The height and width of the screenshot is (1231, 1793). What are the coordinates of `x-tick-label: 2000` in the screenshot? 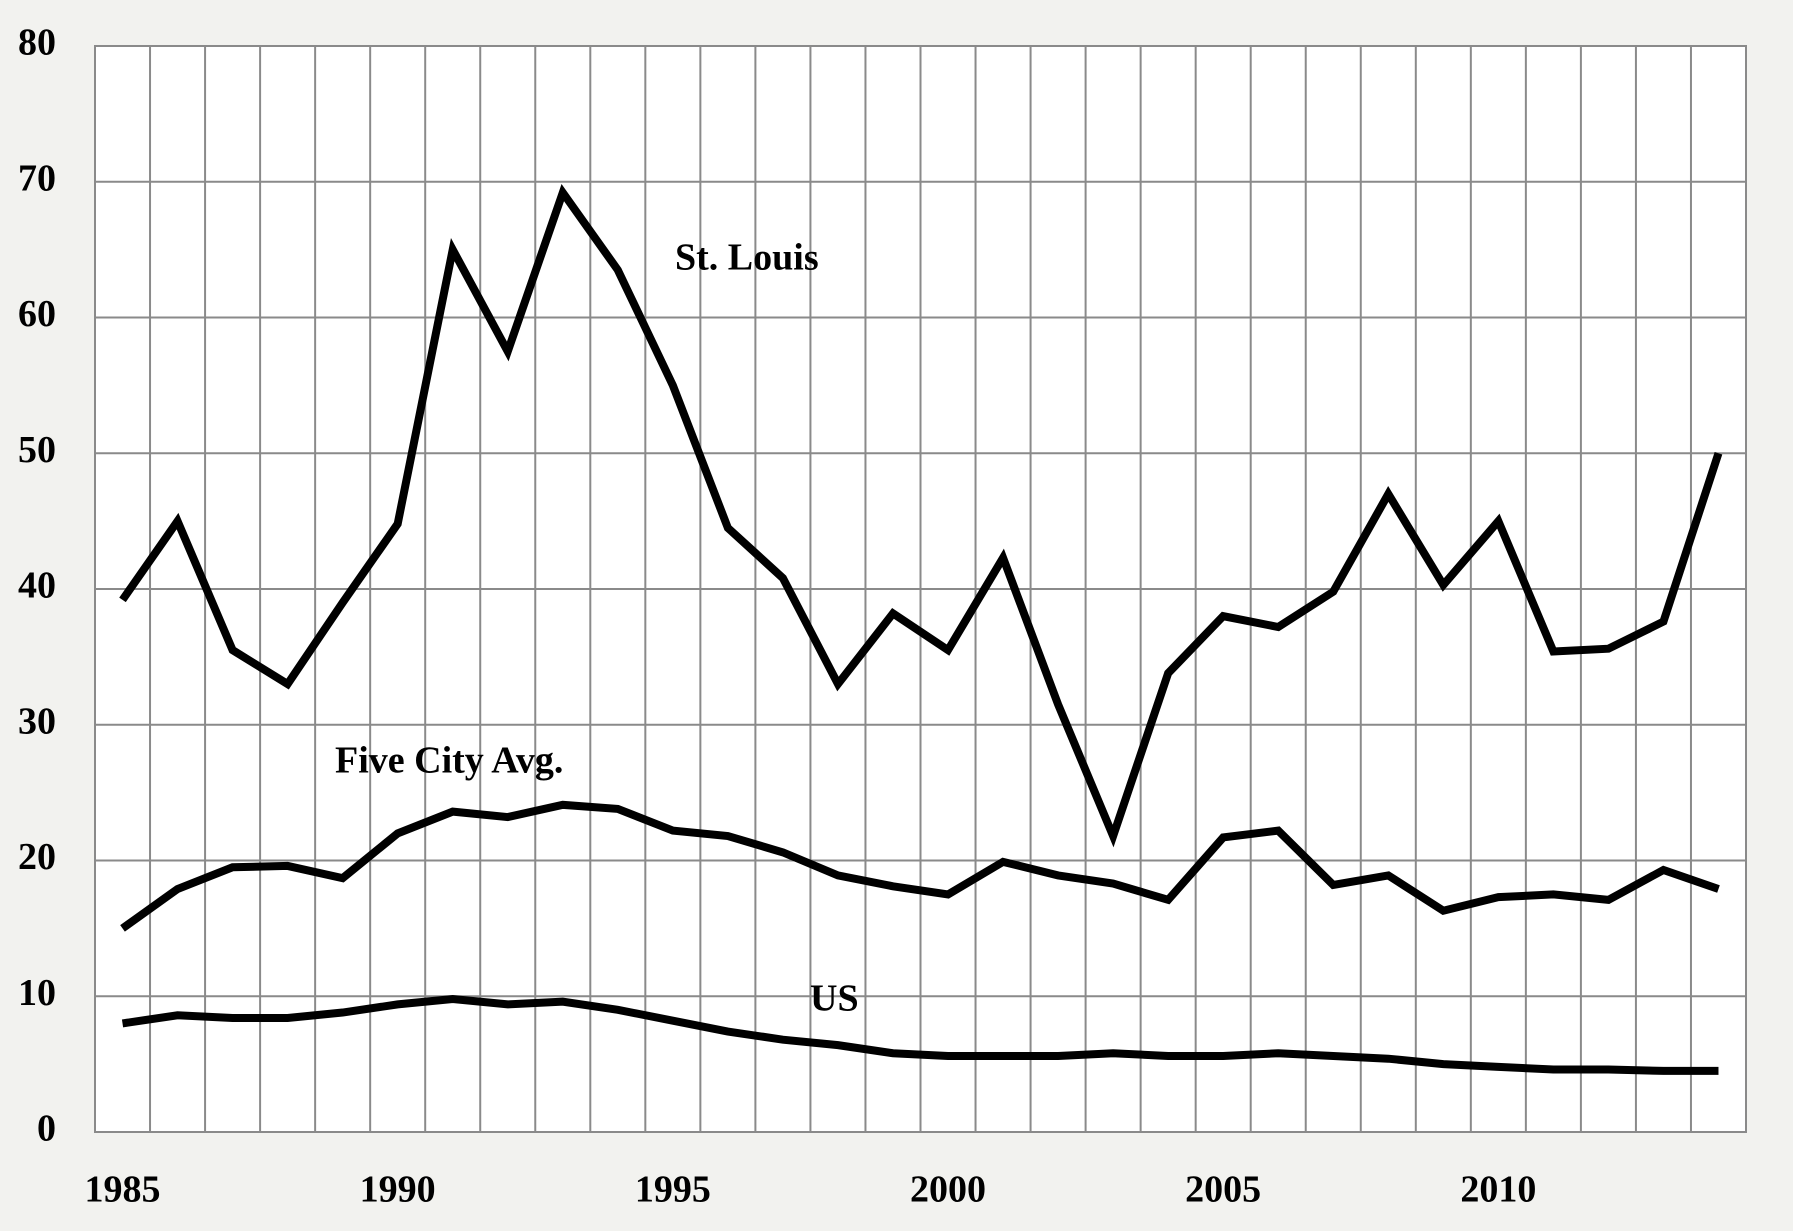 It's located at (948, 1190).